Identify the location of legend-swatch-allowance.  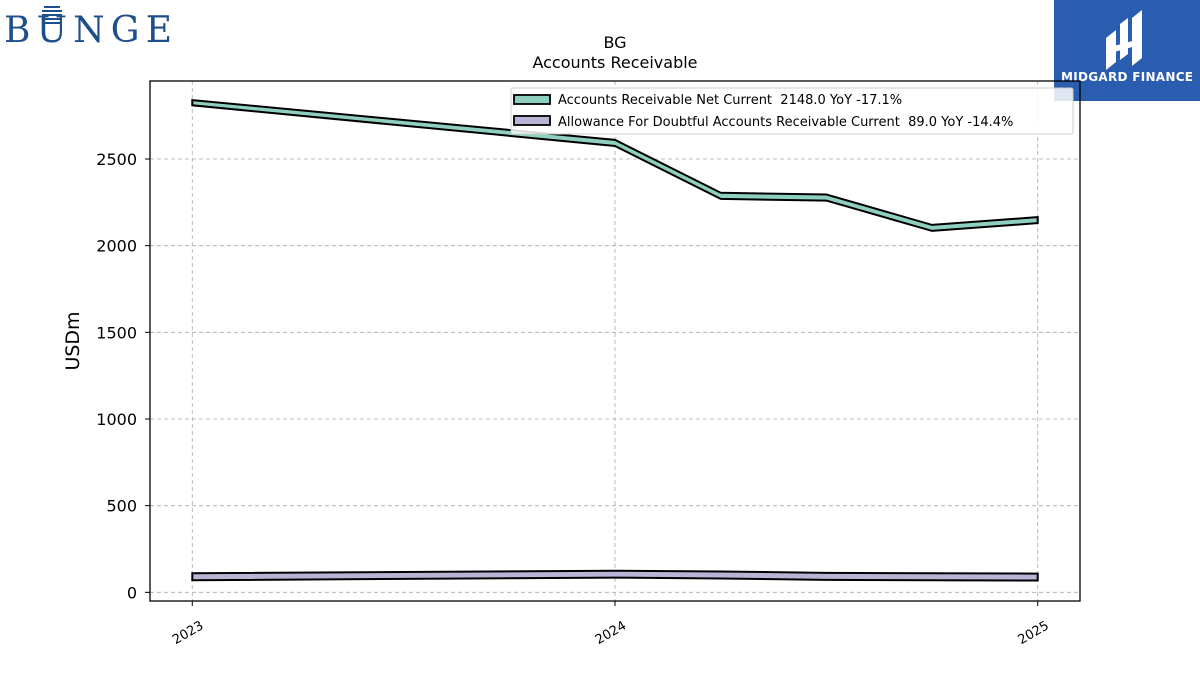
(532, 120).